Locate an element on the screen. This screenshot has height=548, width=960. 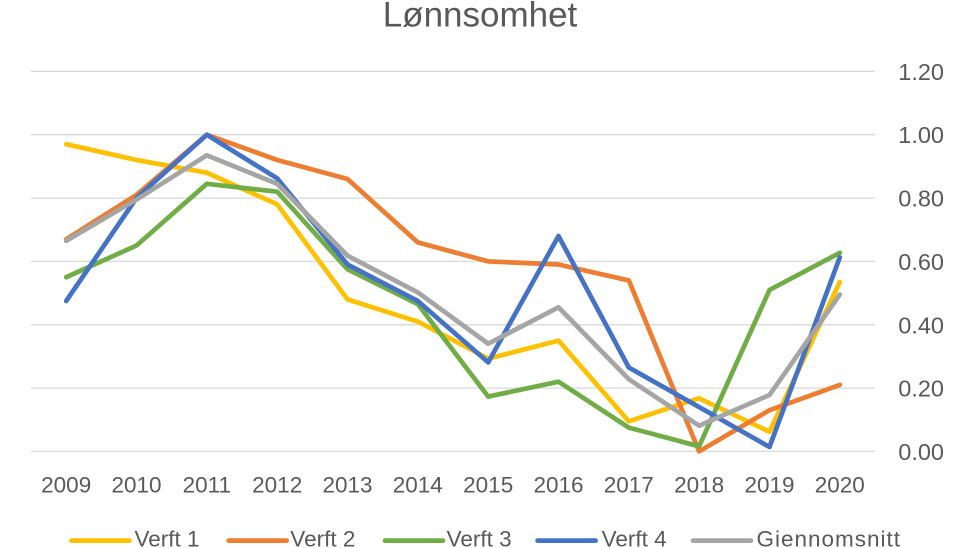
svg-text: 0.60 is located at coordinates (921, 262).